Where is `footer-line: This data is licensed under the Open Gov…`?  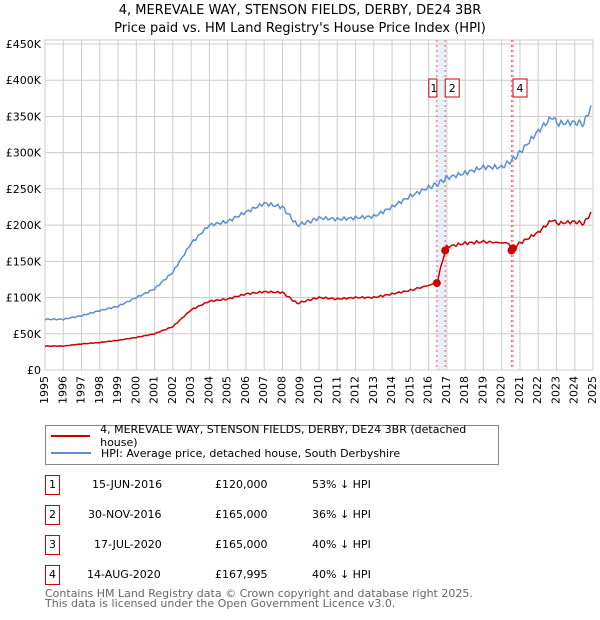 footer-line: This data is licensed under the Open Gov… is located at coordinates (220, 603).